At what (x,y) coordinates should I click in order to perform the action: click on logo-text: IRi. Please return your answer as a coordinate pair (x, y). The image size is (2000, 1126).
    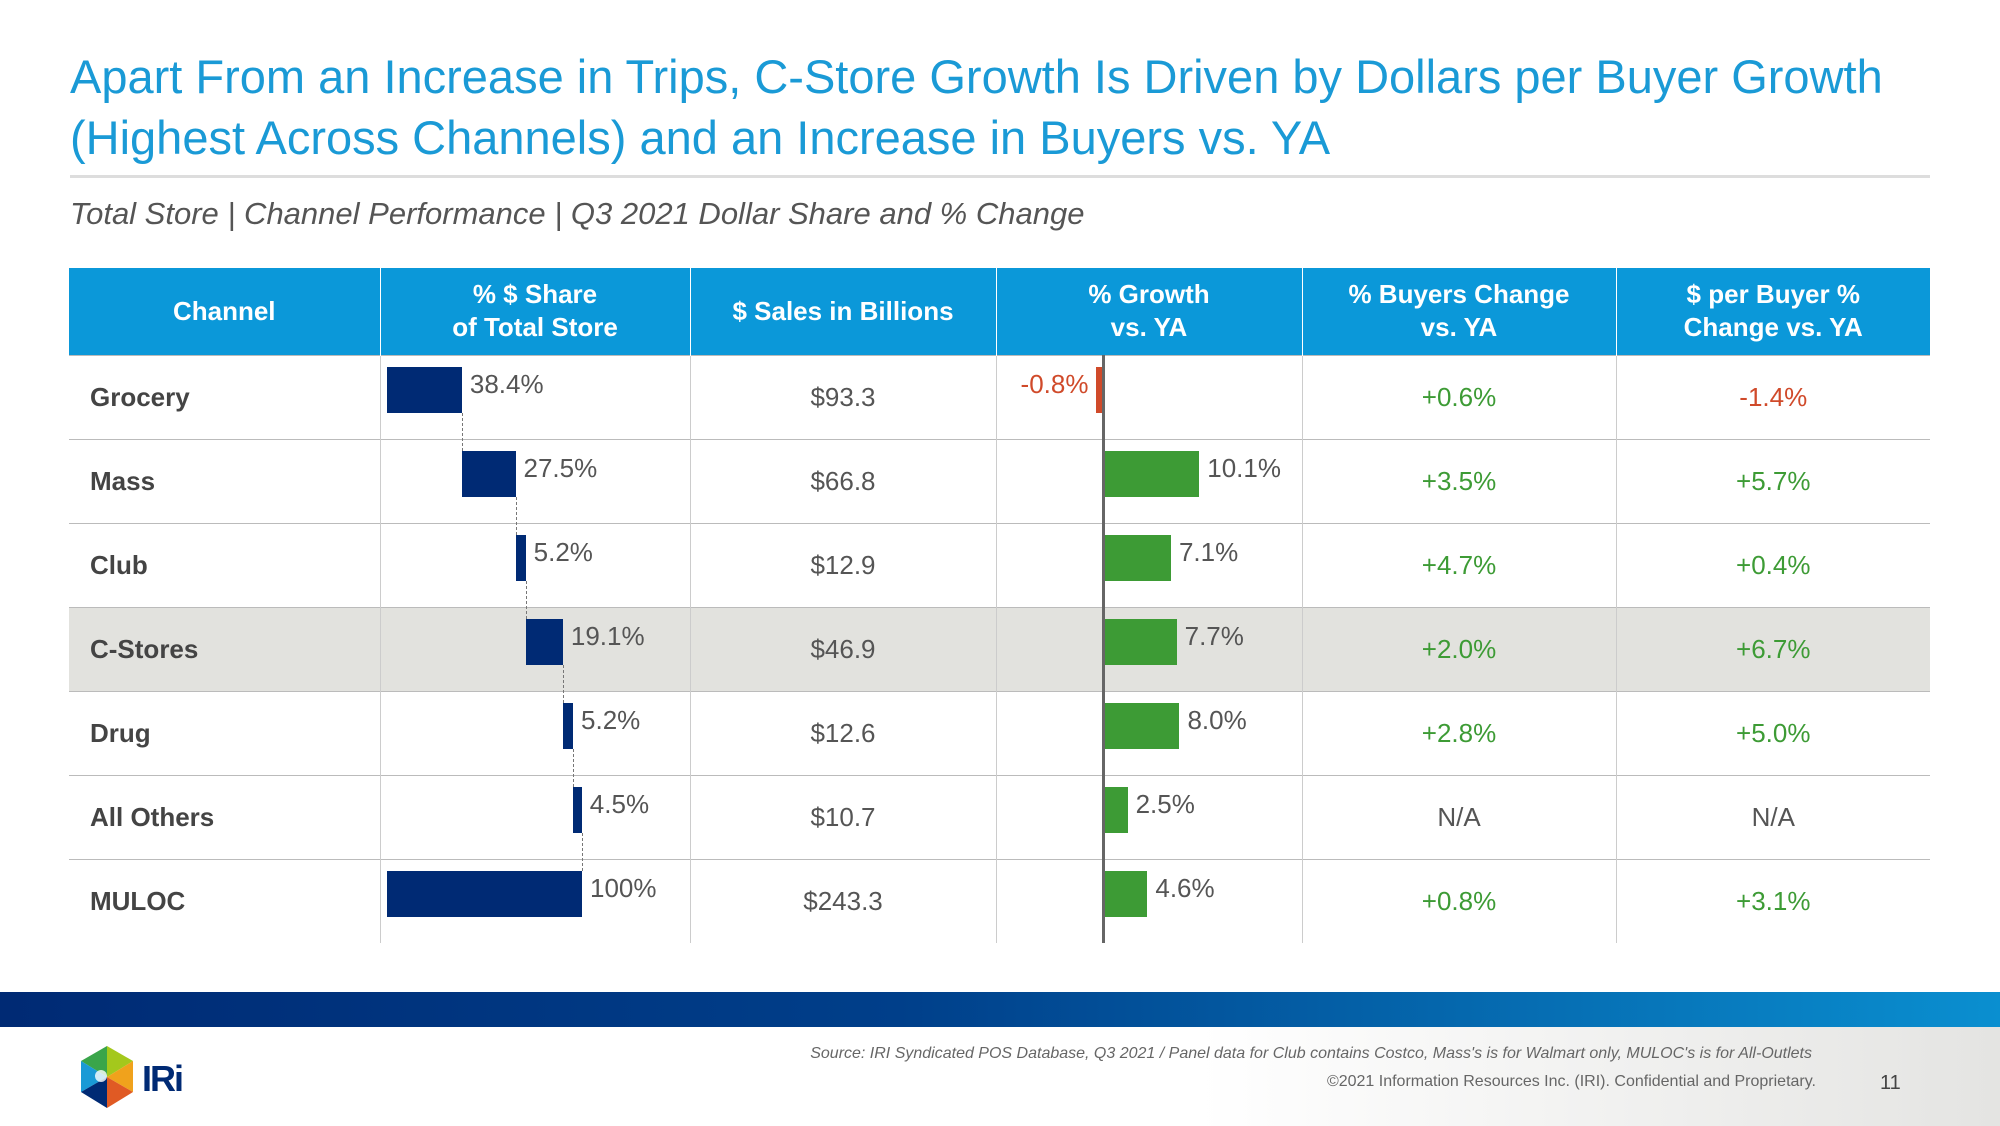
    Looking at the image, I should click on (163, 1078).